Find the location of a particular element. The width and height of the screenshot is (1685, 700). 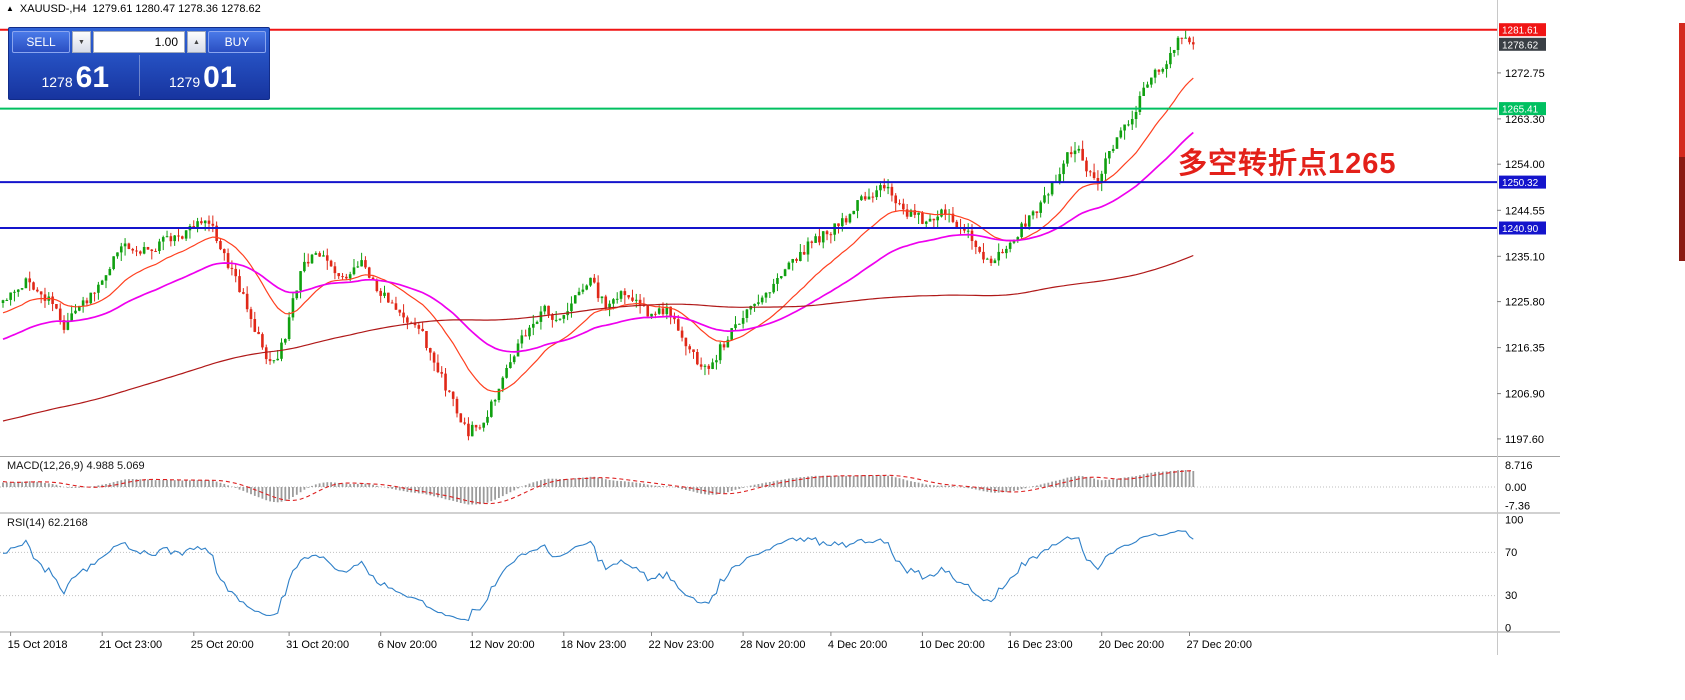

buy-button: BUY is located at coordinates (237, 42).